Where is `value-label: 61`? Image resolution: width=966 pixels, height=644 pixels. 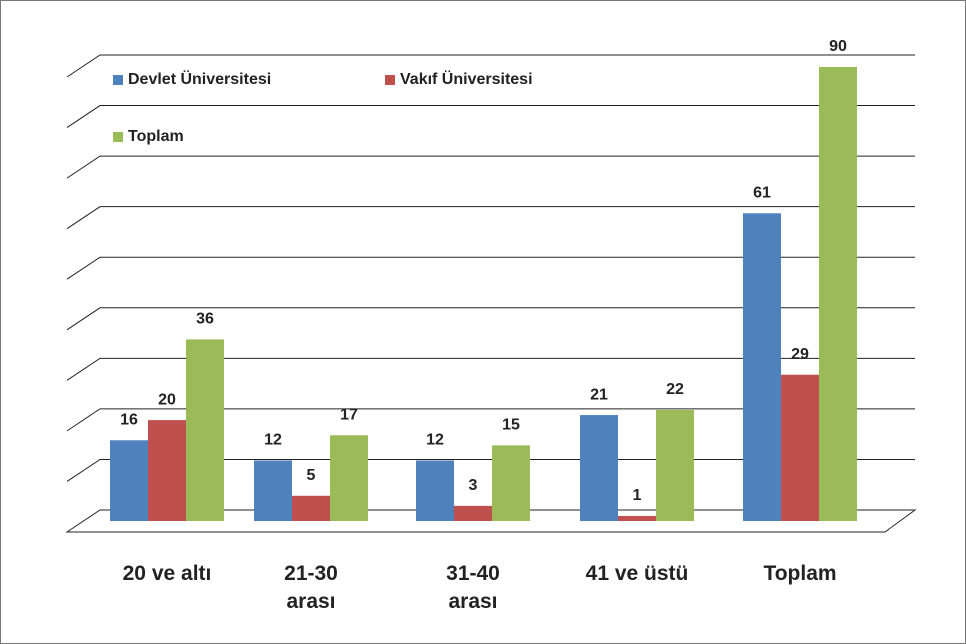 value-label: 61 is located at coordinates (762, 193).